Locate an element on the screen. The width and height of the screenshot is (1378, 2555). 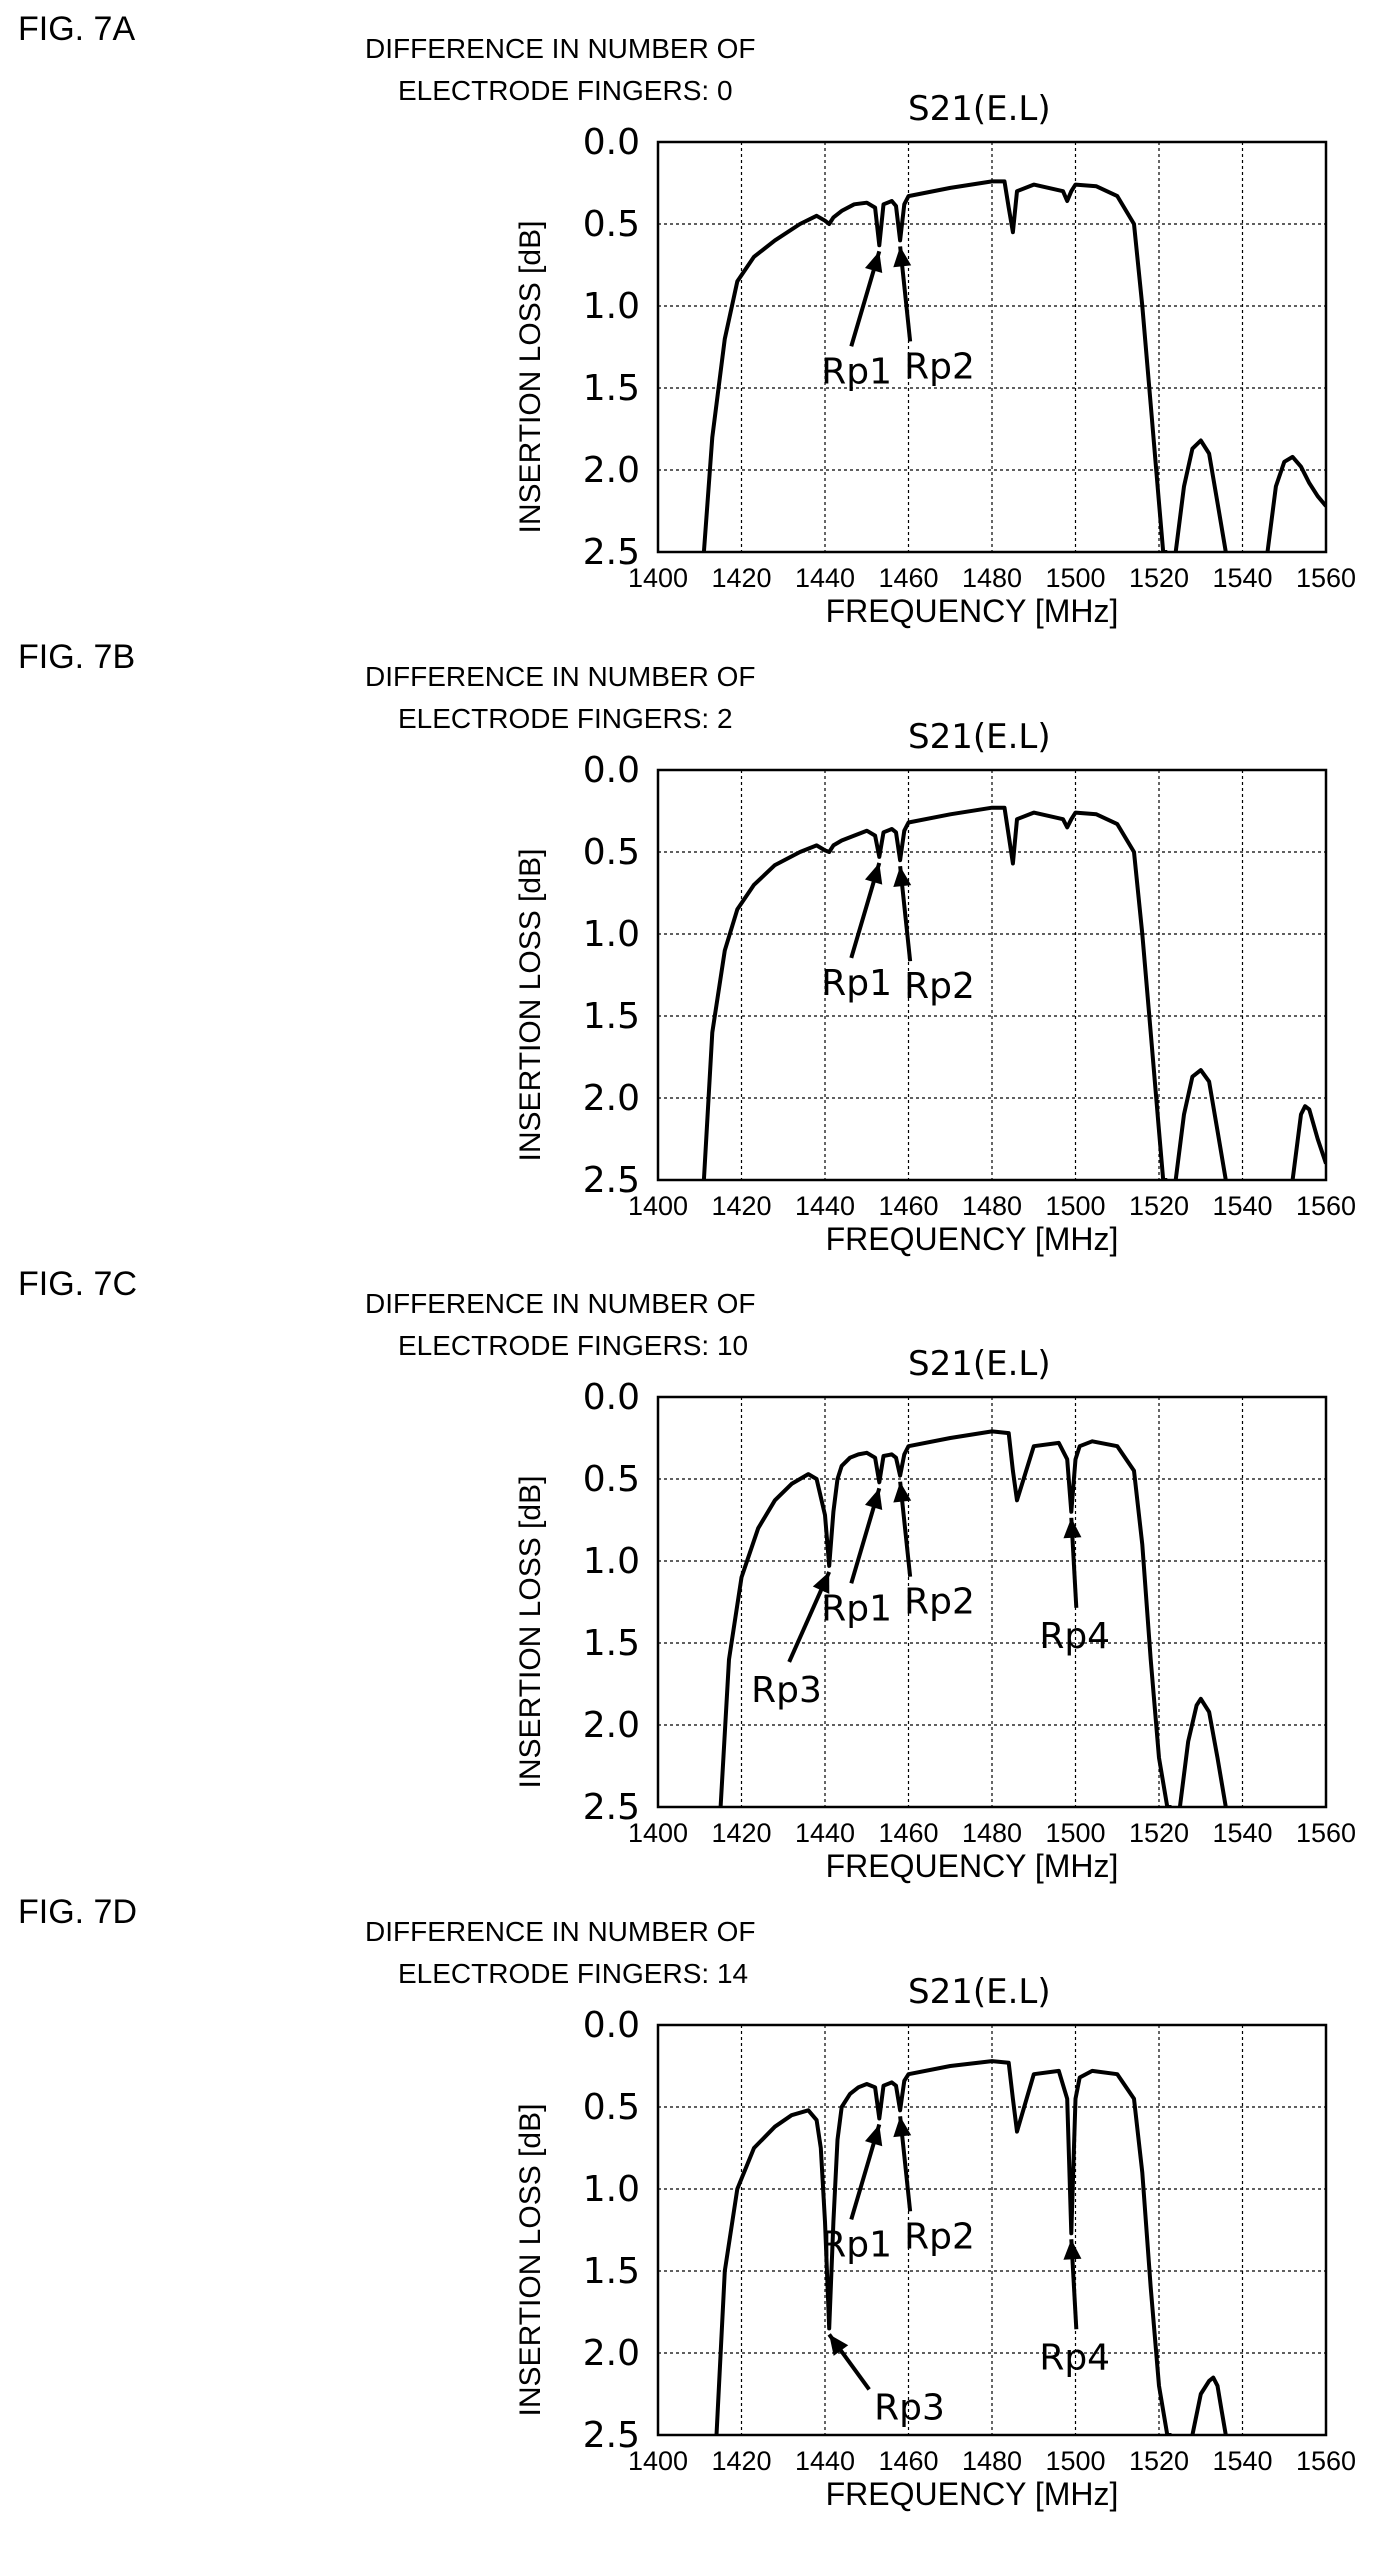
heading-line-2: ELECTRODE FINGERS: 10 is located at coordinates (573, 1345).